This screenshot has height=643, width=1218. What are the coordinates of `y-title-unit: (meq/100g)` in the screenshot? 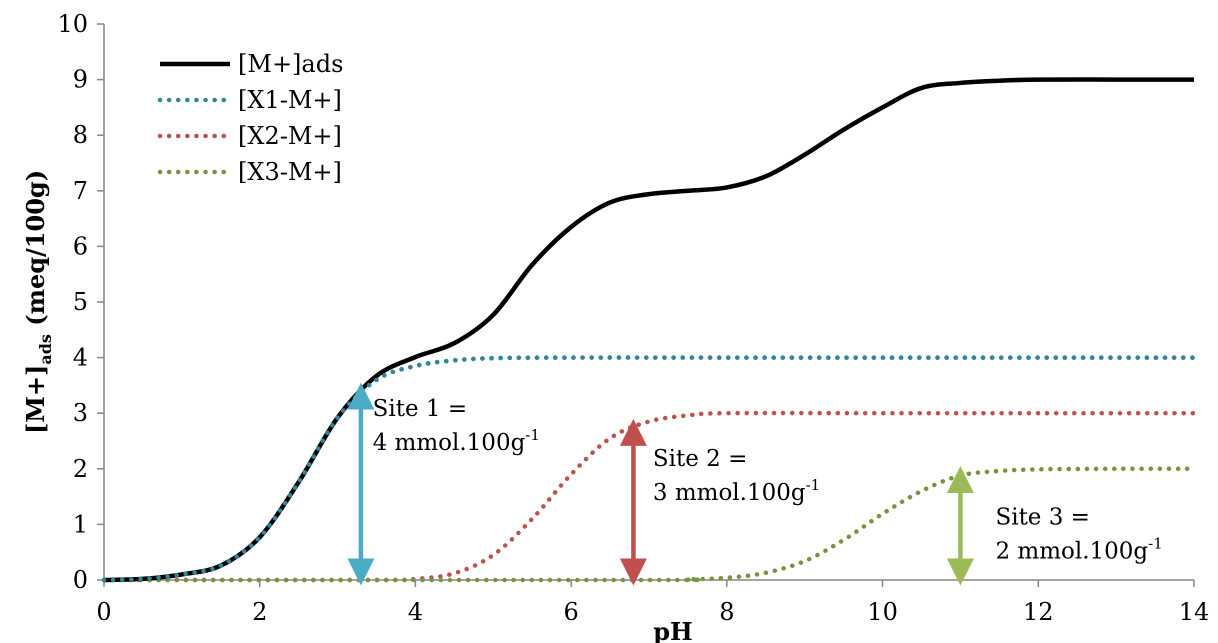 It's located at (35, 252).